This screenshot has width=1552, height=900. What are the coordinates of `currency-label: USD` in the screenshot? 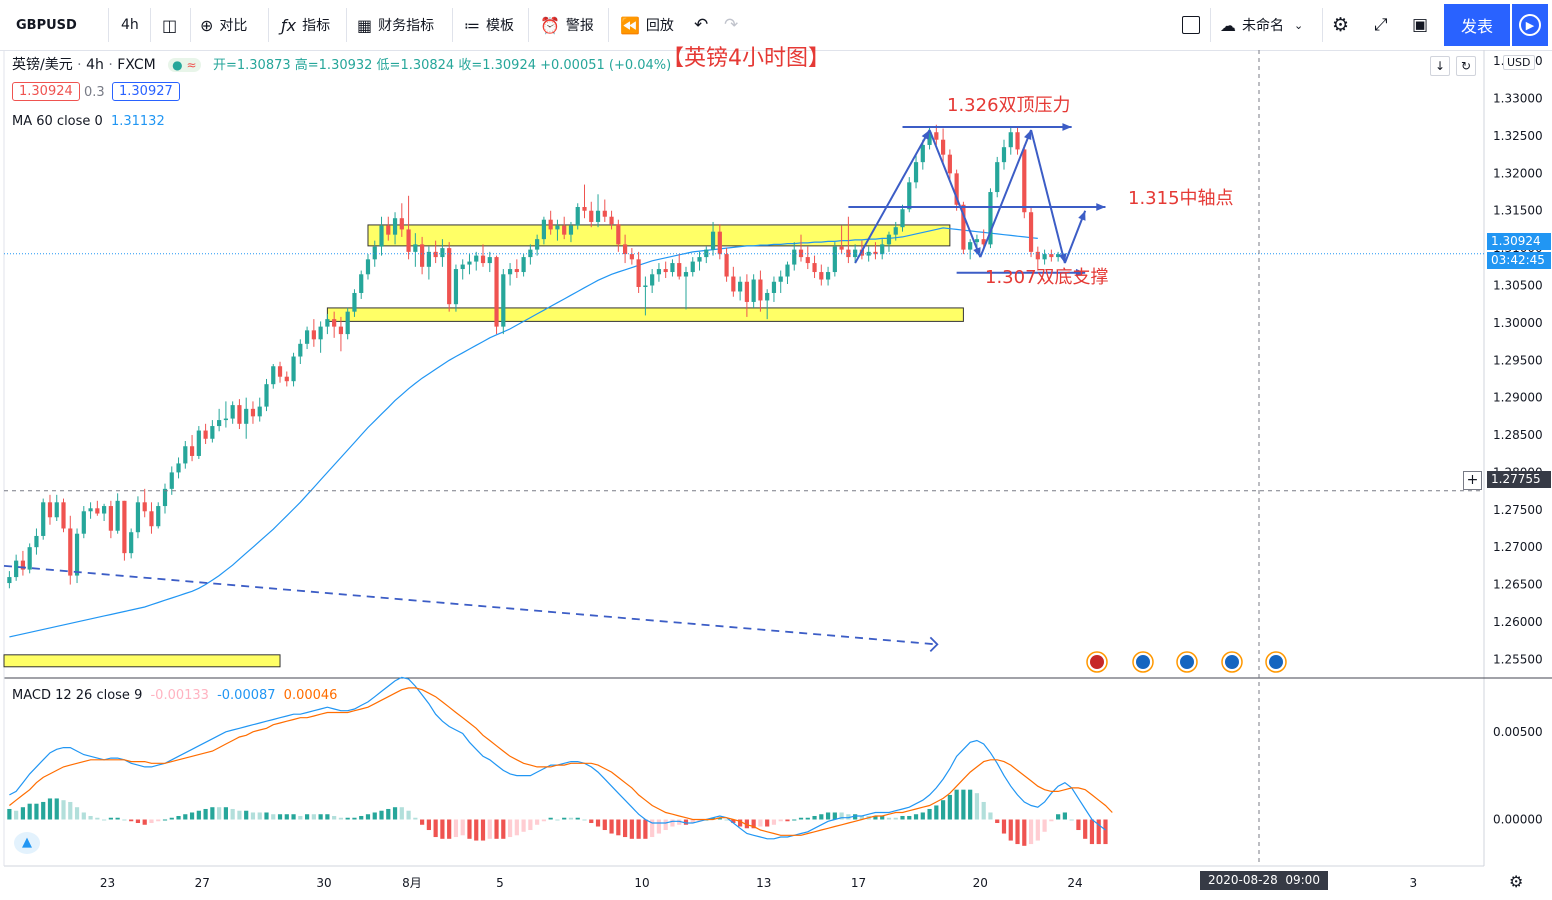 It's located at (1519, 62).